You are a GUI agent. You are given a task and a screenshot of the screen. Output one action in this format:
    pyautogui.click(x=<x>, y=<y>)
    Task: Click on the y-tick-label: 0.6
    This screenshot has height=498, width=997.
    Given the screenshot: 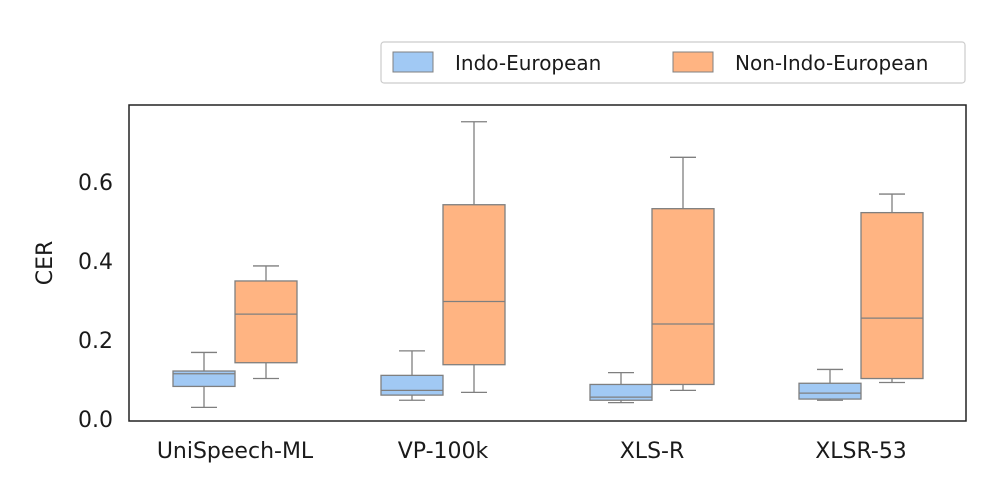 What is the action you would take?
    pyautogui.click(x=95, y=183)
    